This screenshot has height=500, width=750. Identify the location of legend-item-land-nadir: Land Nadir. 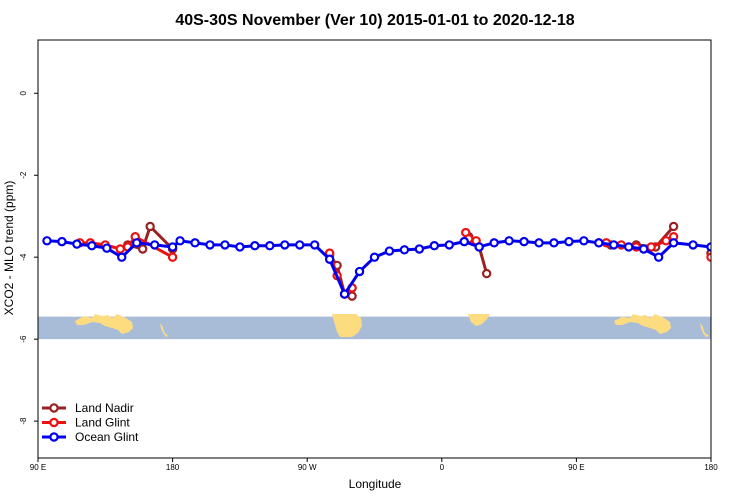
(88, 408).